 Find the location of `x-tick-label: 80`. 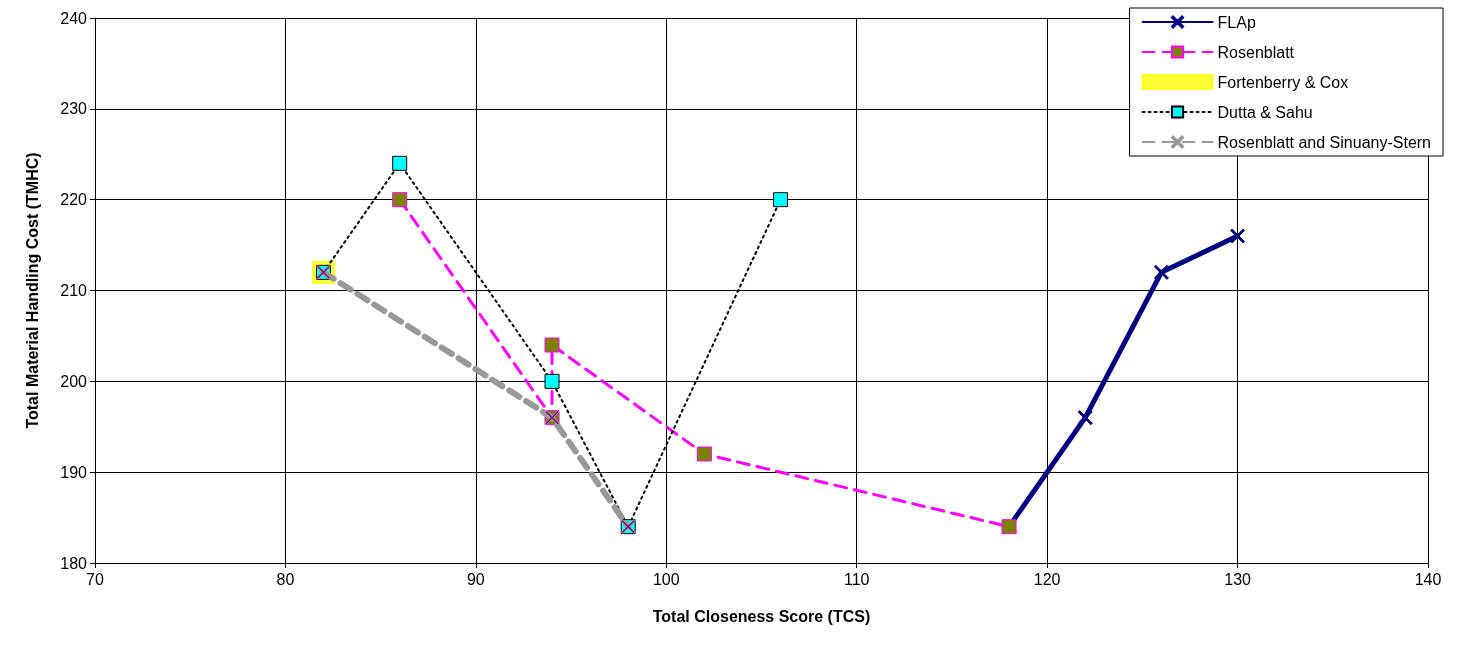

x-tick-label: 80 is located at coordinates (285, 579).